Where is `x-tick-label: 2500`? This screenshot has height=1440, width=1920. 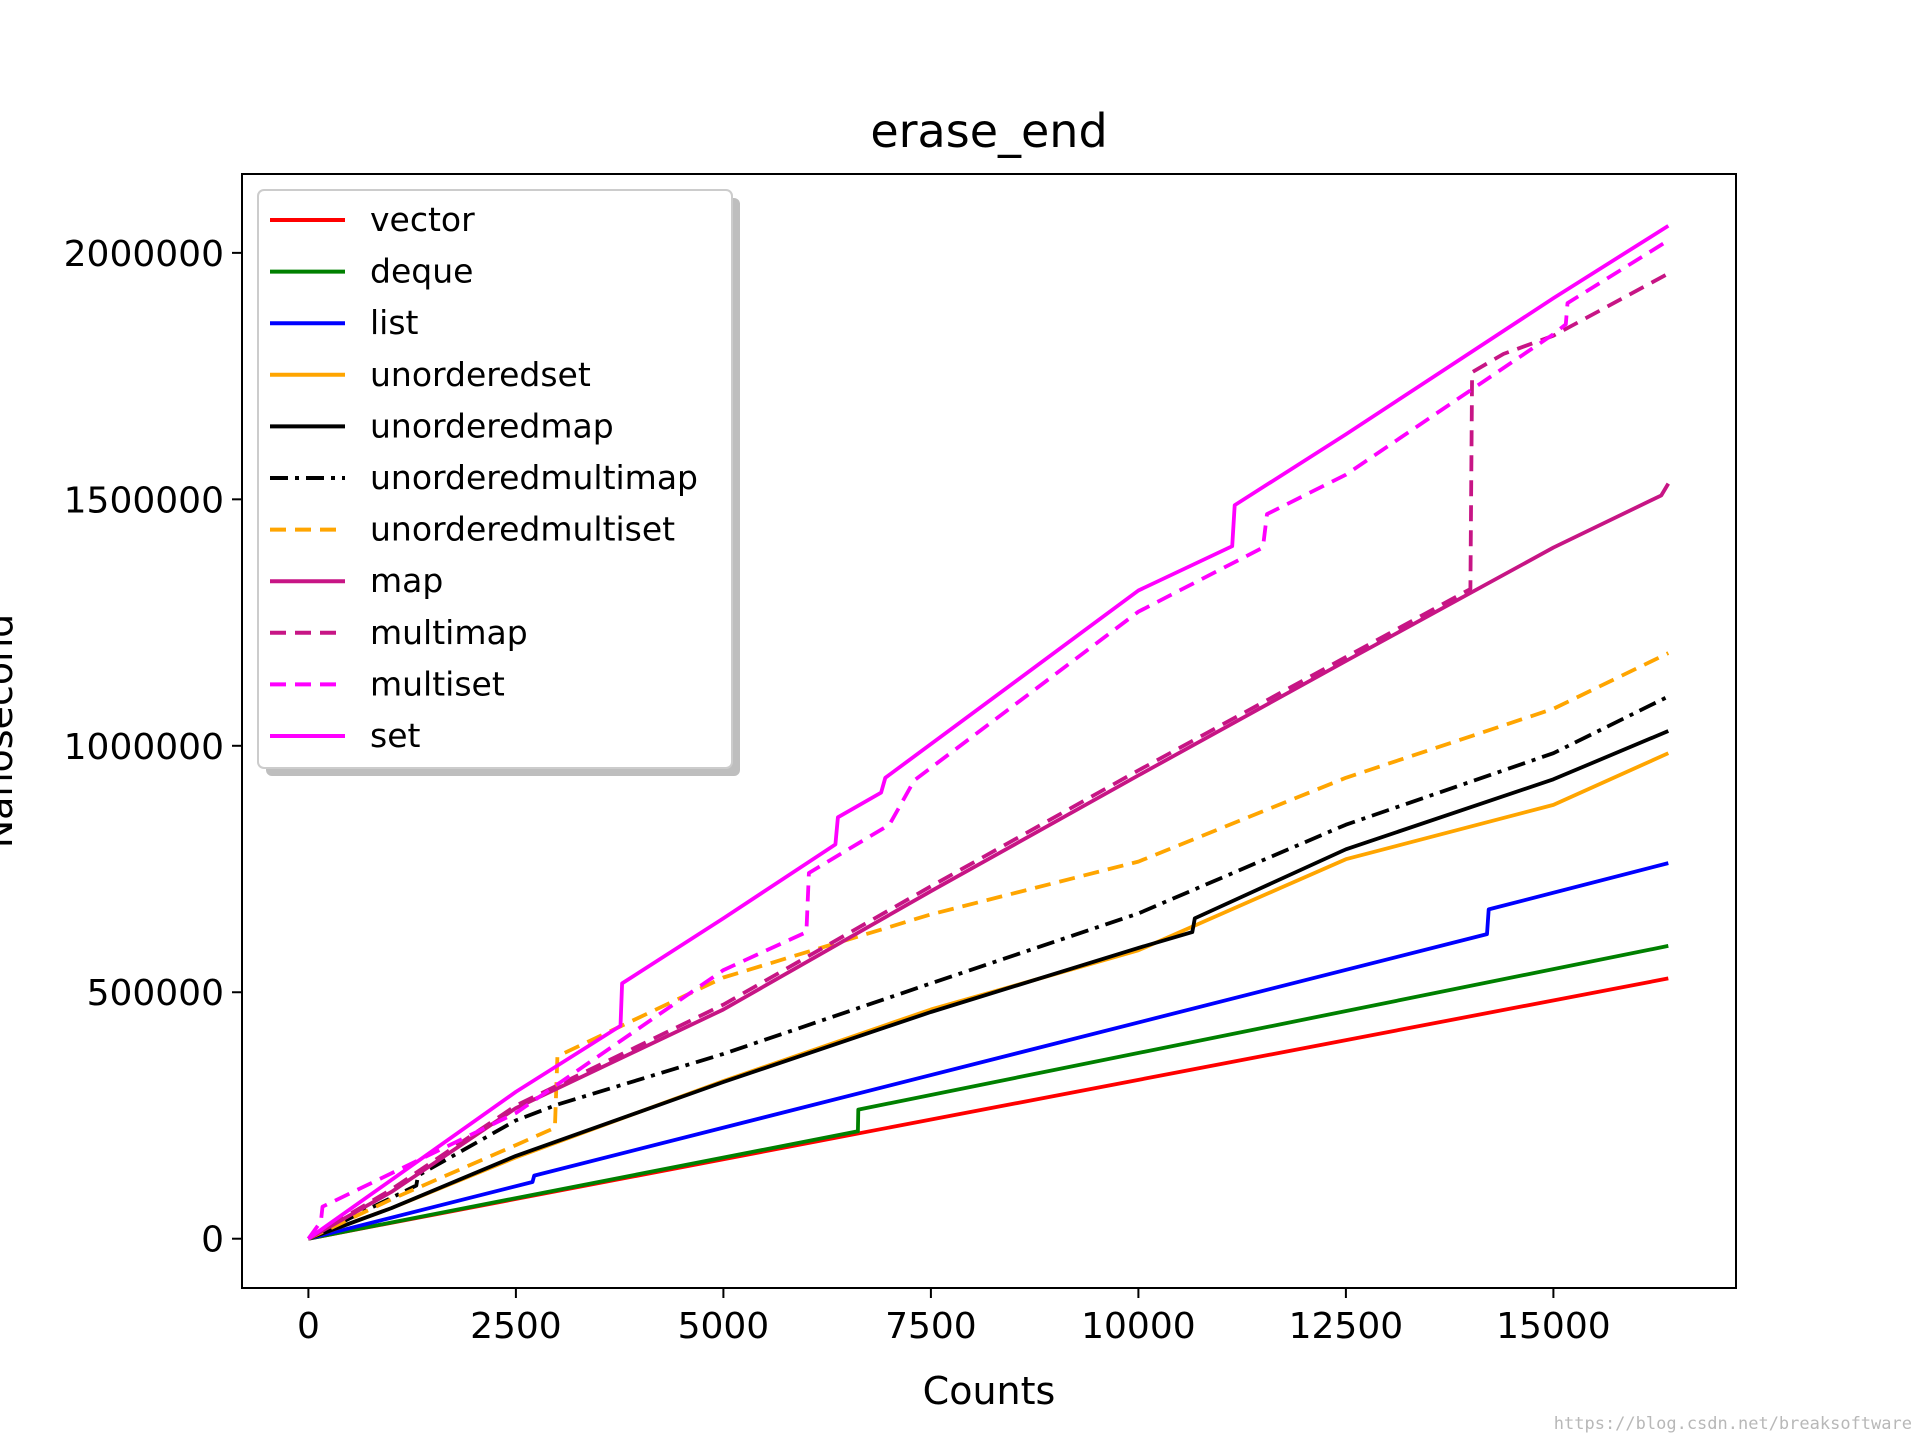
x-tick-label: 2500 is located at coordinates (516, 1326).